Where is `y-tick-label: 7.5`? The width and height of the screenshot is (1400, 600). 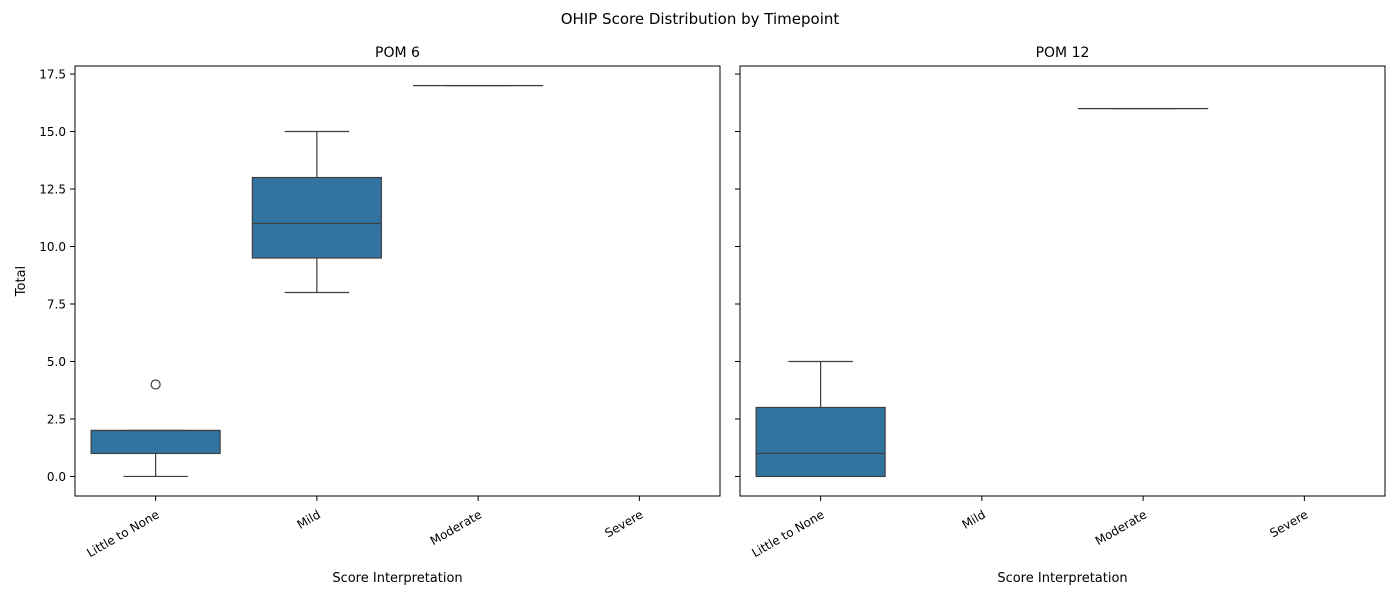
y-tick-label: 7.5 is located at coordinates (56, 304).